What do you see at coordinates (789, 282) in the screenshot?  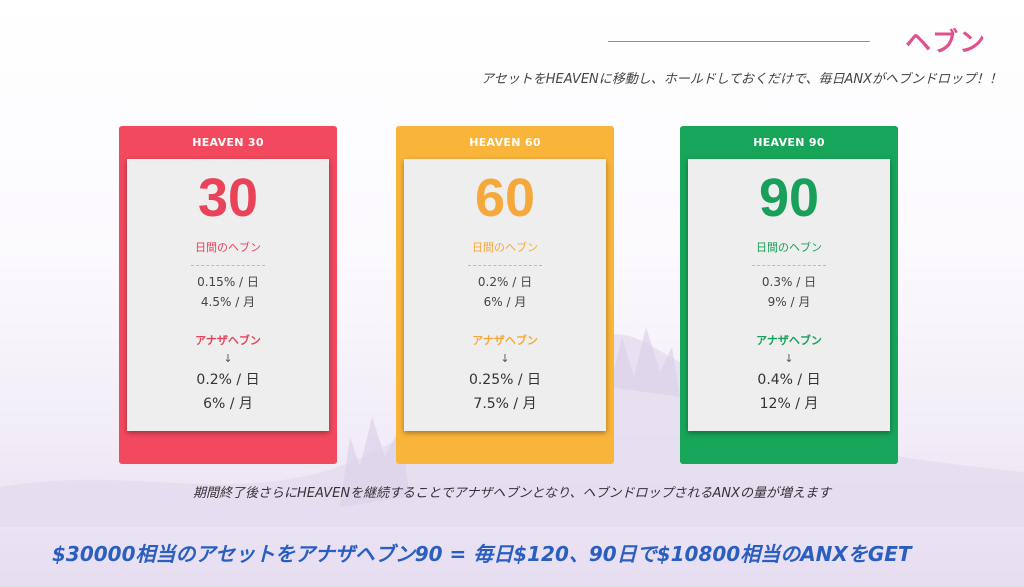 I see `daily-rate: 0.3% / 日` at bounding box center [789, 282].